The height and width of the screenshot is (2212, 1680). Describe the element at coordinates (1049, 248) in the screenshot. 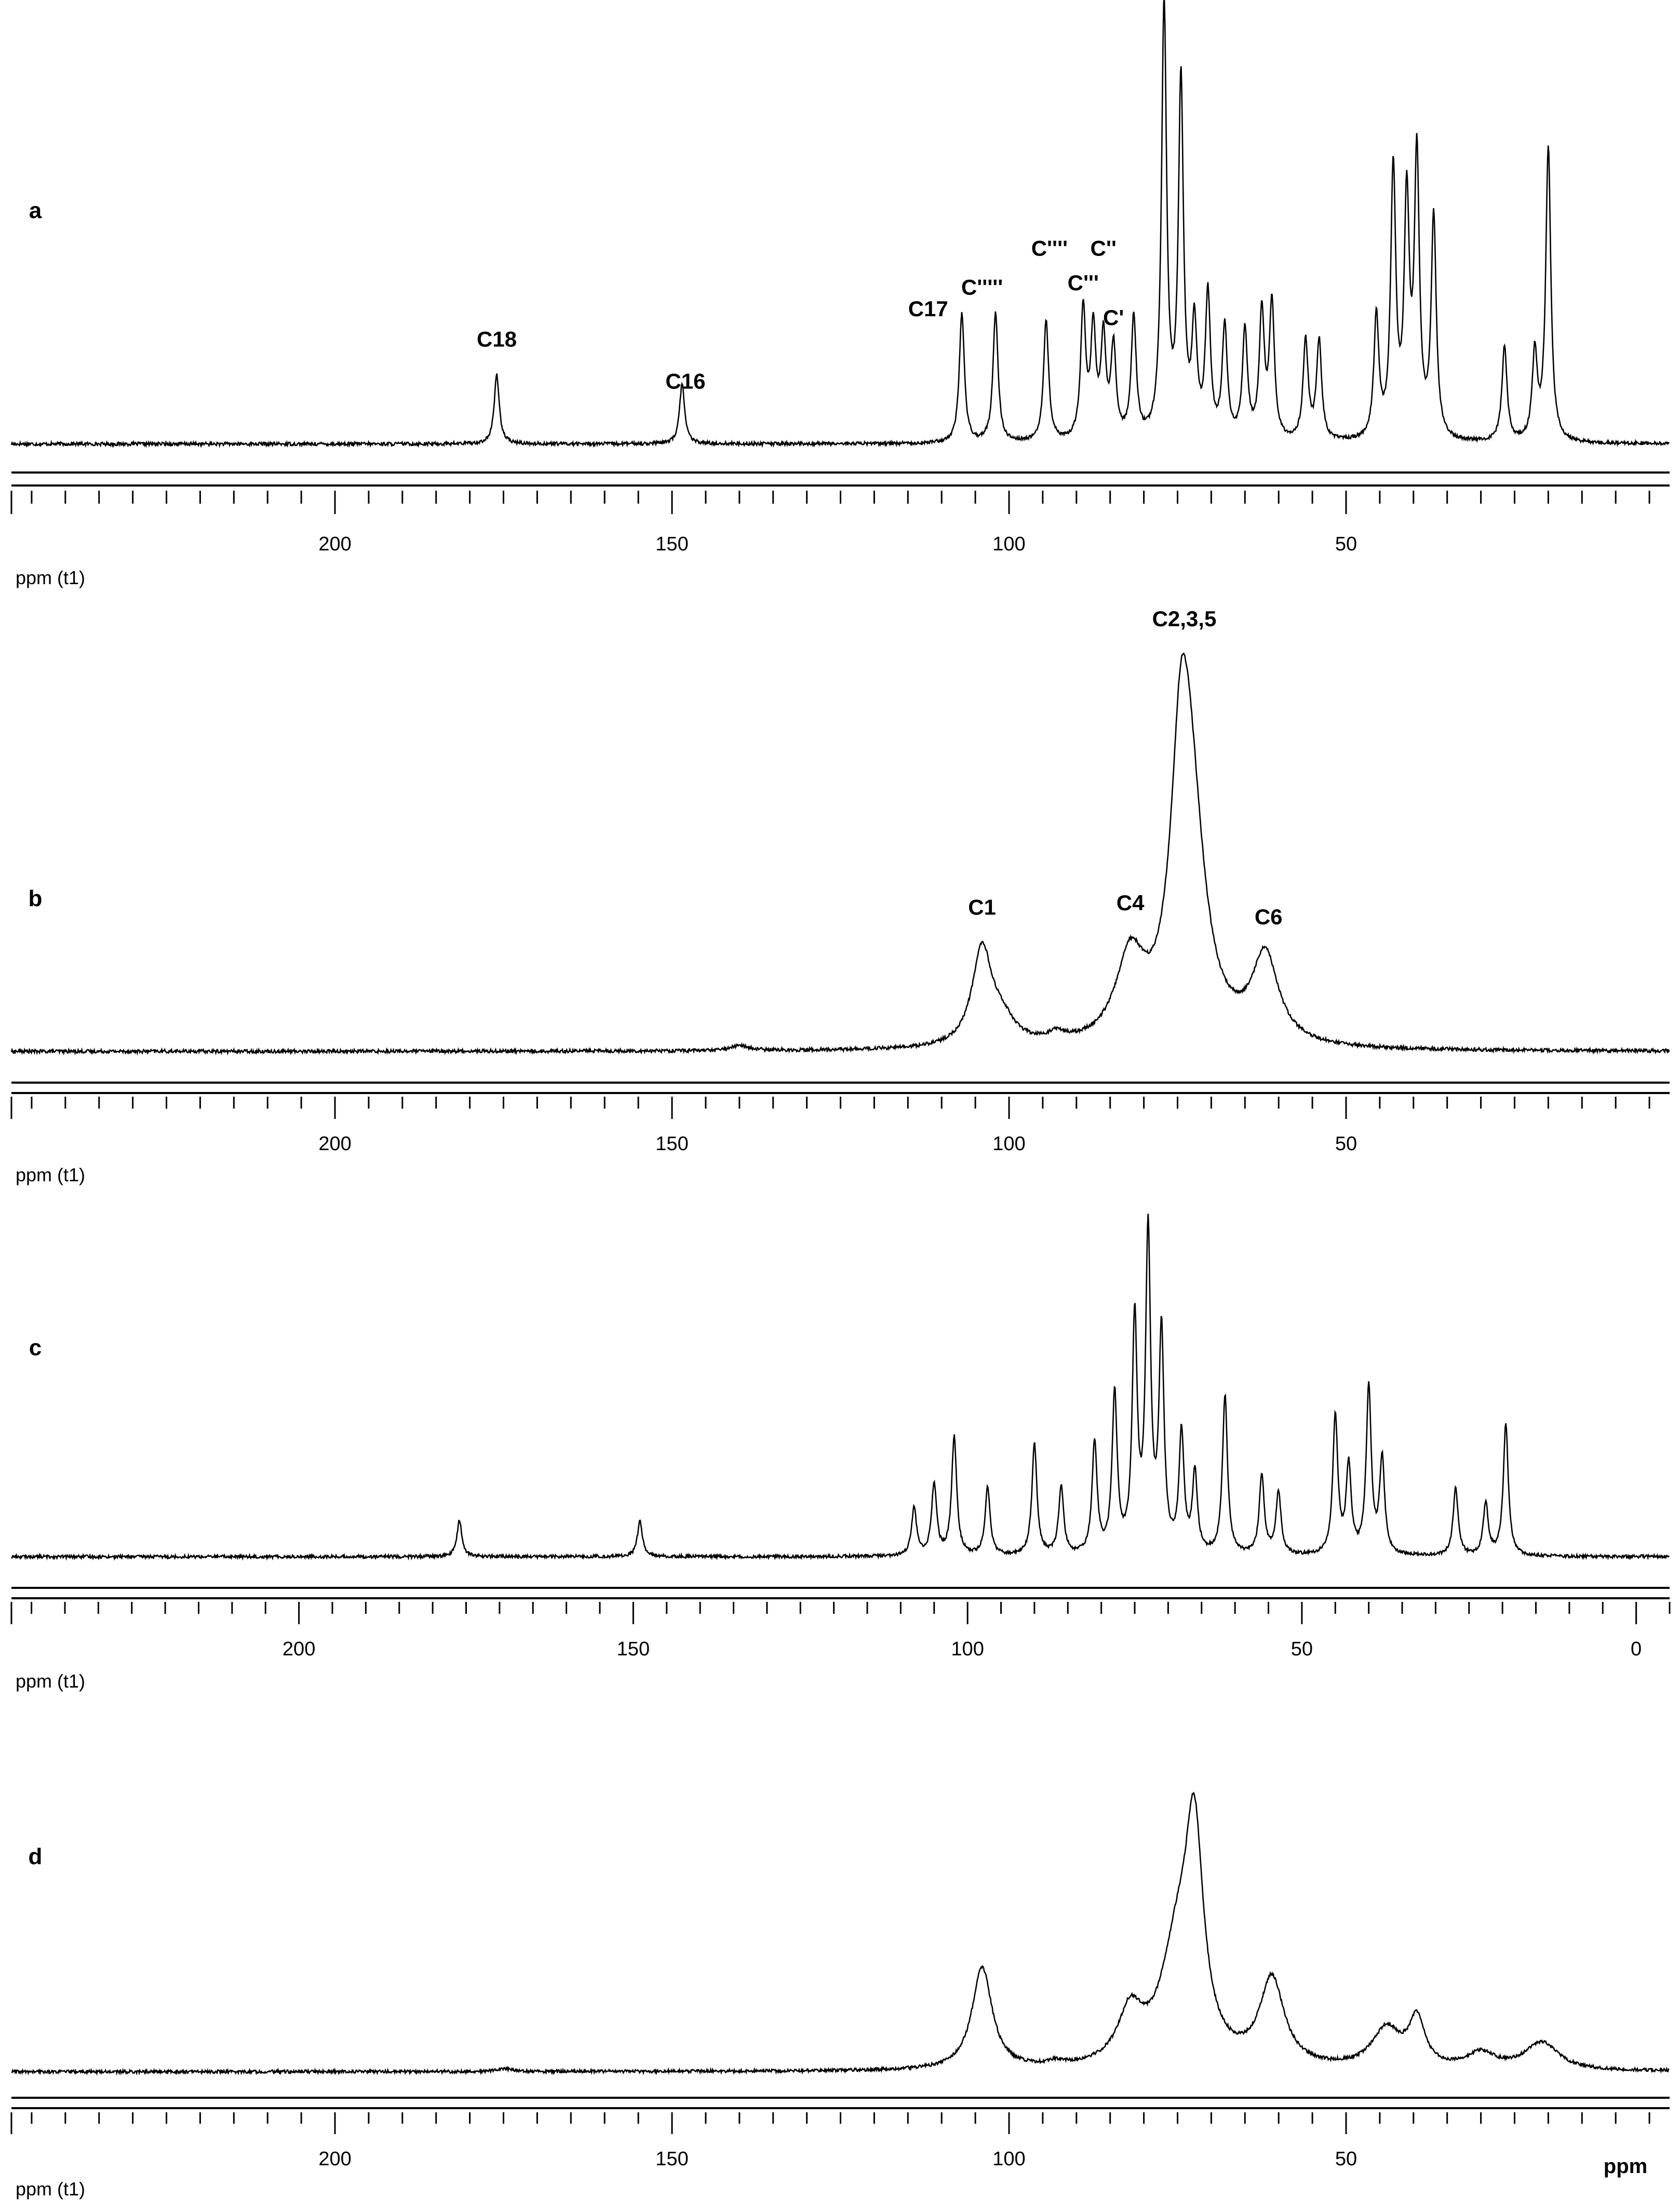

I see `peak-label: C''''` at that location.